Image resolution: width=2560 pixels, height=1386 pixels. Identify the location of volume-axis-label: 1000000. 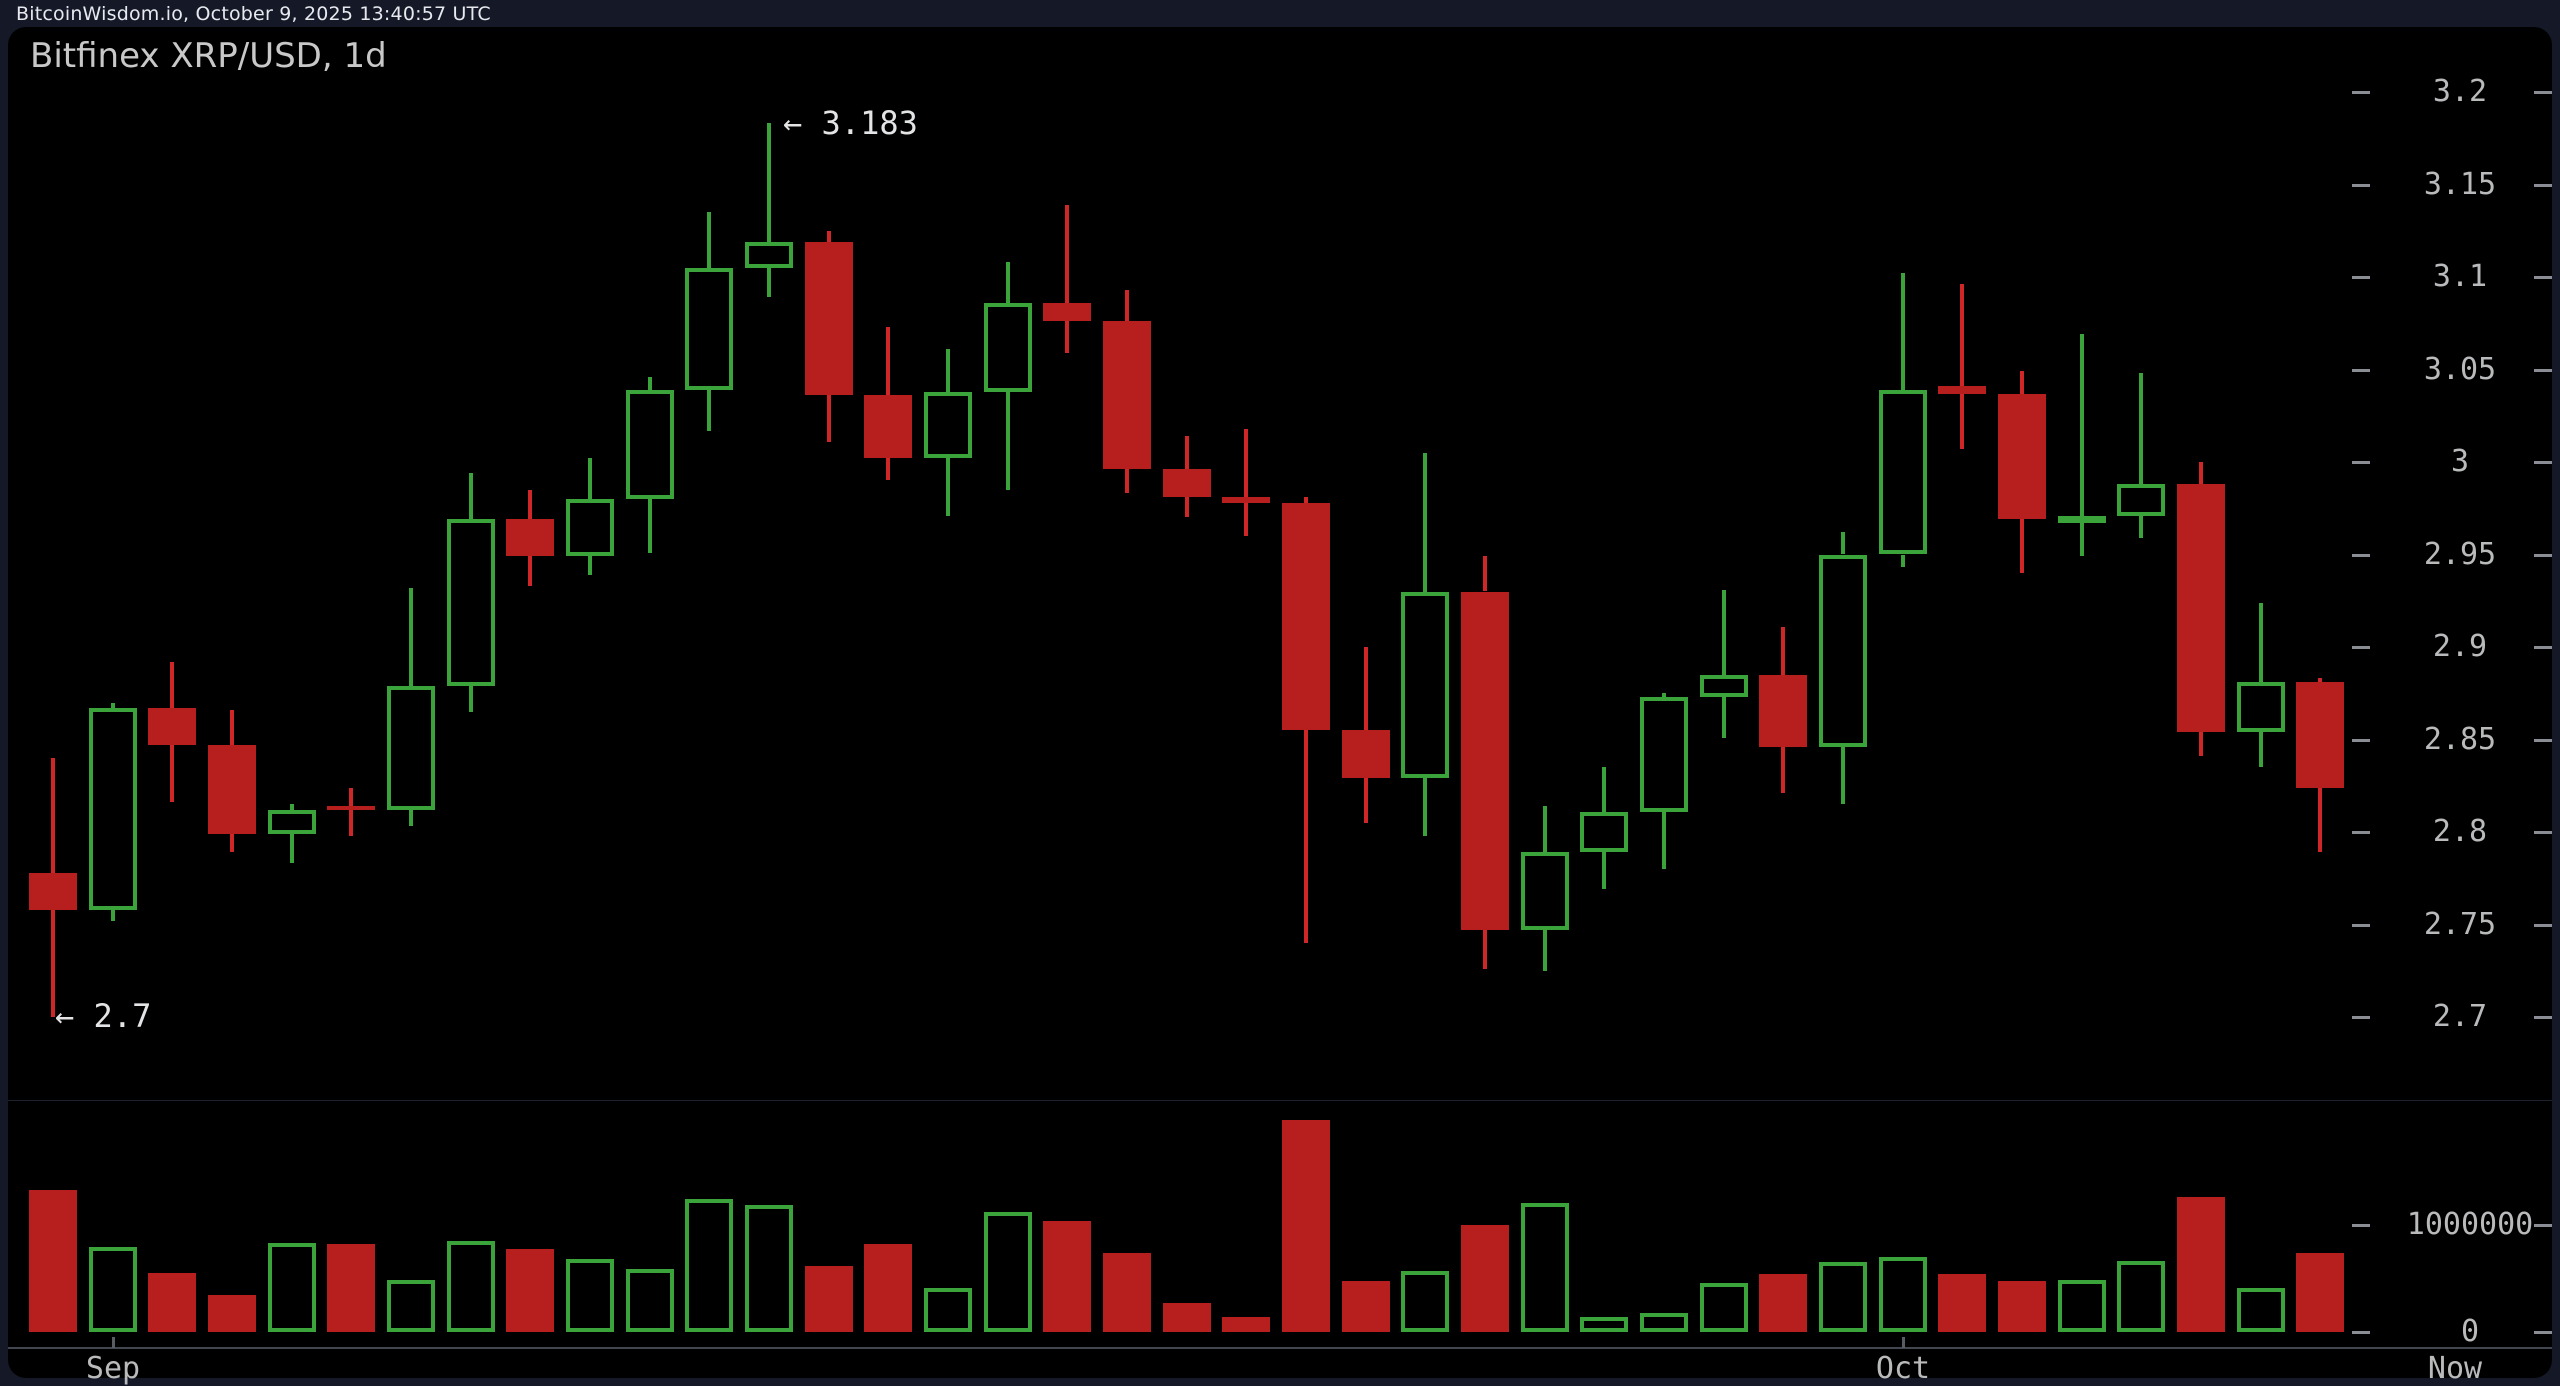
(2470, 1224).